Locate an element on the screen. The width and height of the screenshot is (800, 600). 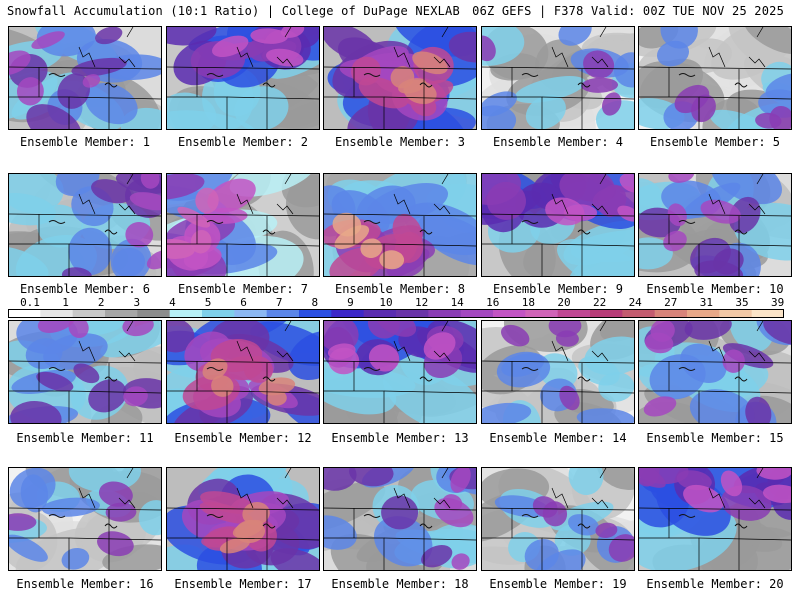
ensemble-member-label: Ensemble Member: 17 is located at coordinates (243, 584).